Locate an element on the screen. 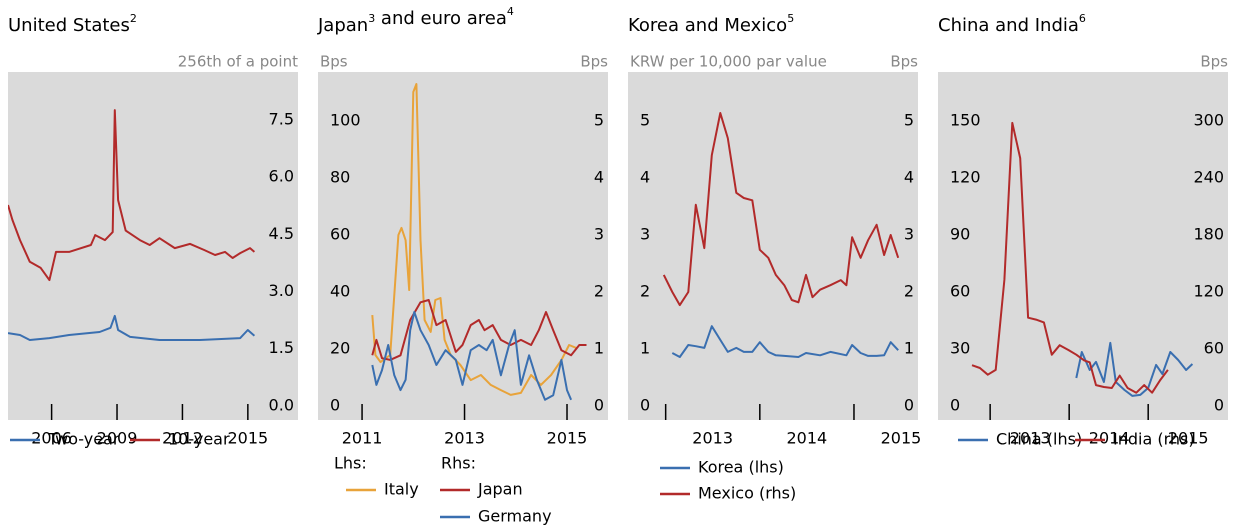  legend-label: Two-year is located at coordinates (83, 439).